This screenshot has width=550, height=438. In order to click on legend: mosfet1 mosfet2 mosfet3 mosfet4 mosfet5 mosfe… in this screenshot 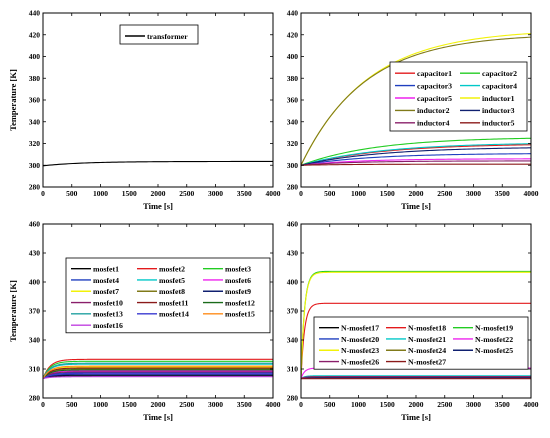, I will do `click(168, 295)`.